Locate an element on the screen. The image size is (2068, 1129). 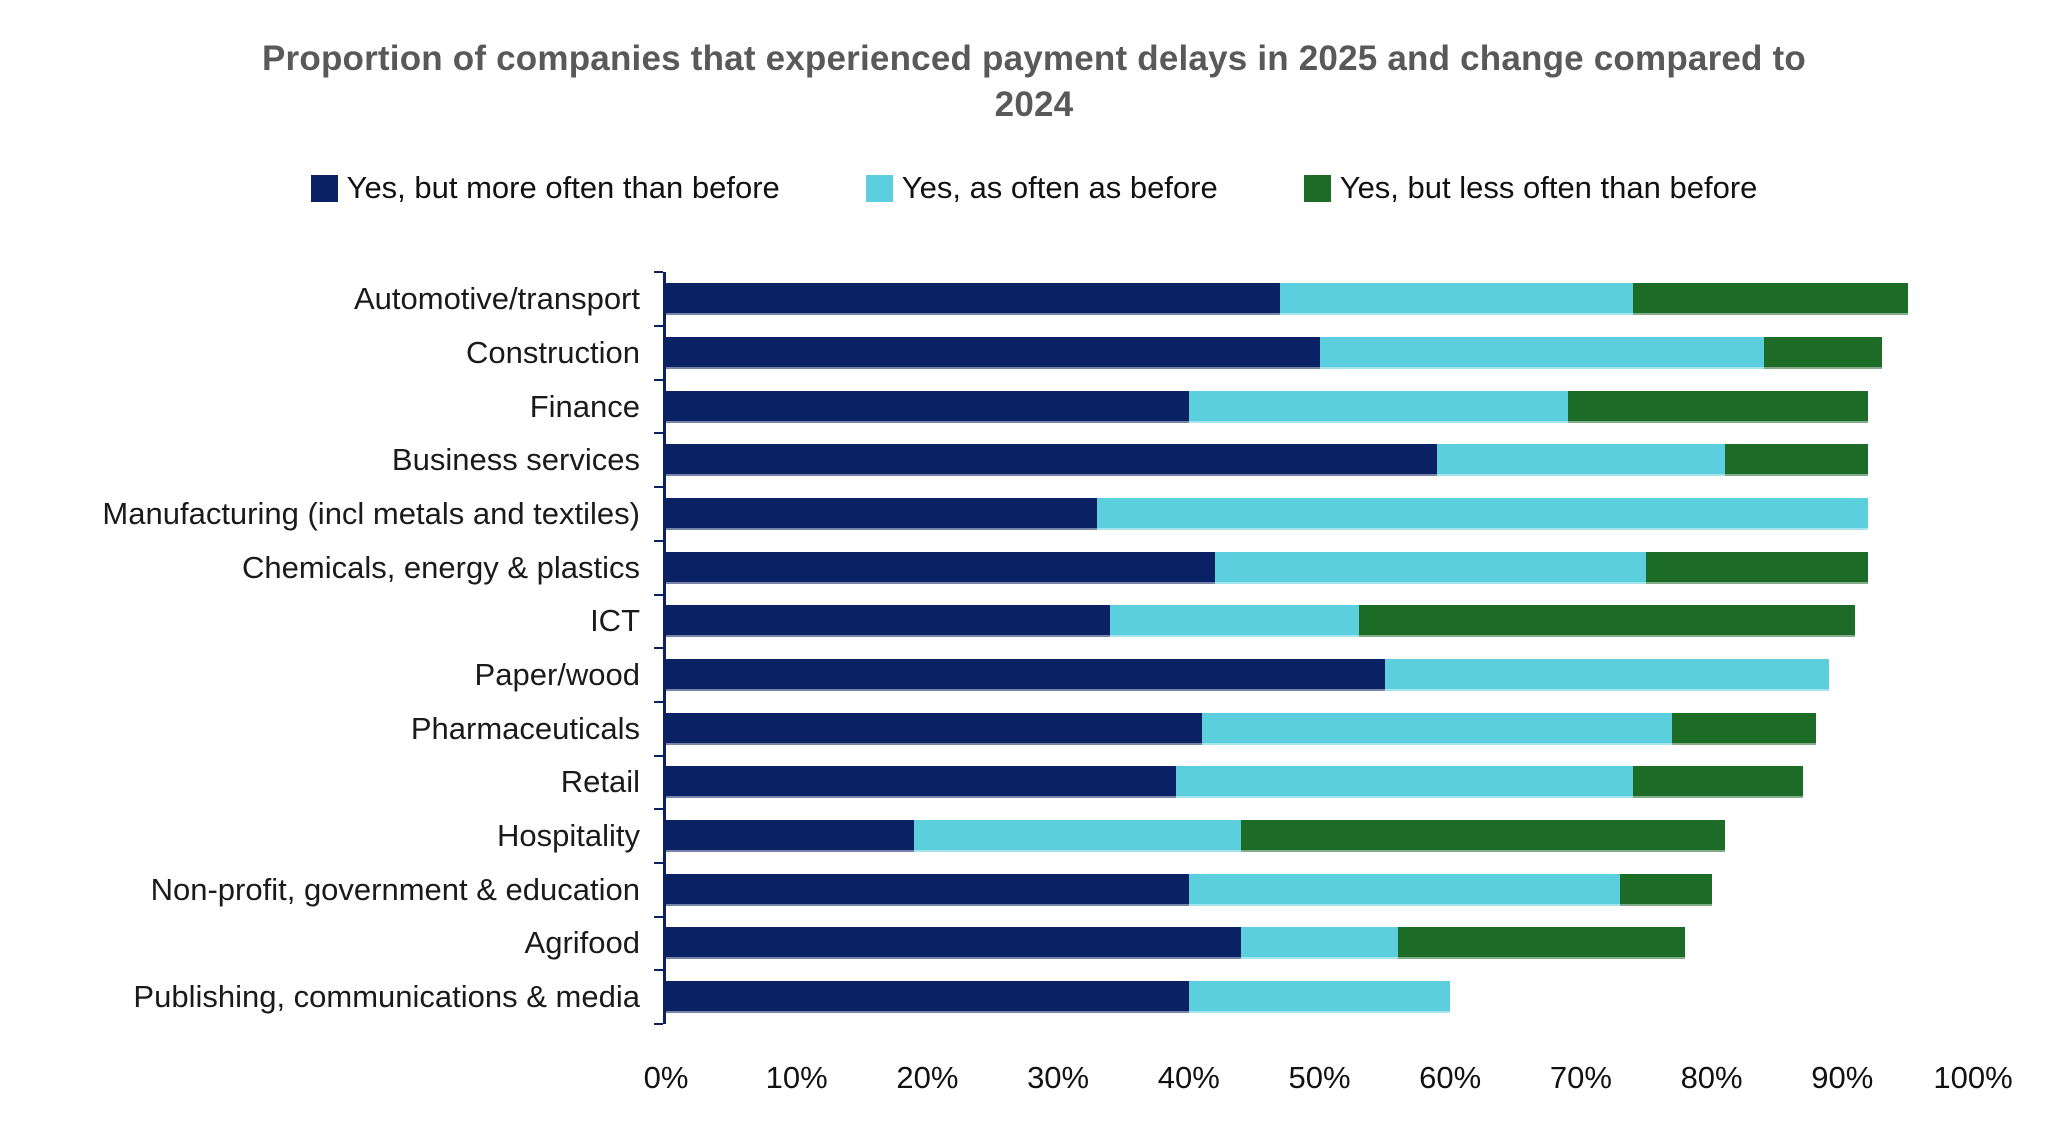
x-axis-tick-label: 60% is located at coordinates (1450, 1077).